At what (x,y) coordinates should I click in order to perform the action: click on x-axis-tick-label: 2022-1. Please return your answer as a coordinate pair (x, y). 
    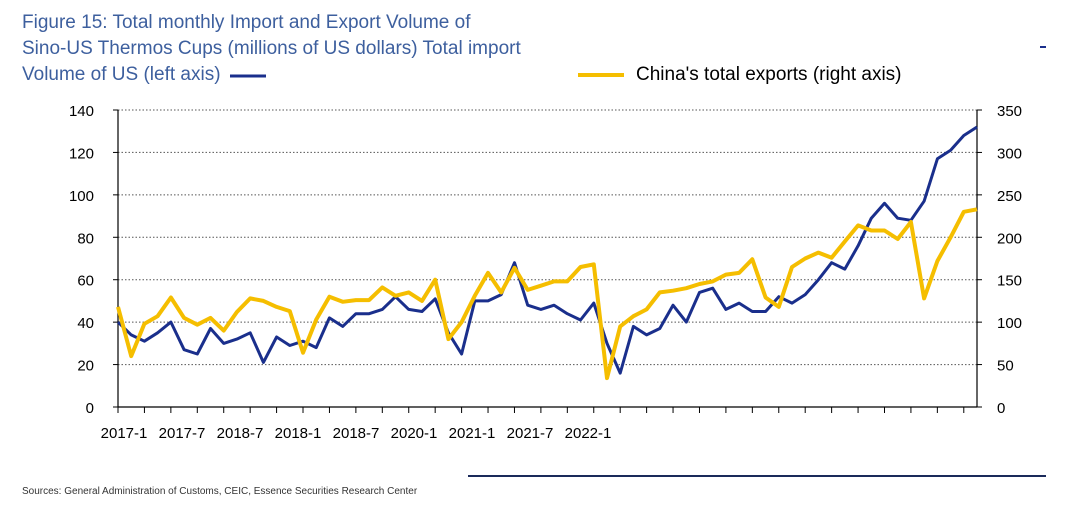
    Looking at the image, I should click on (588, 433).